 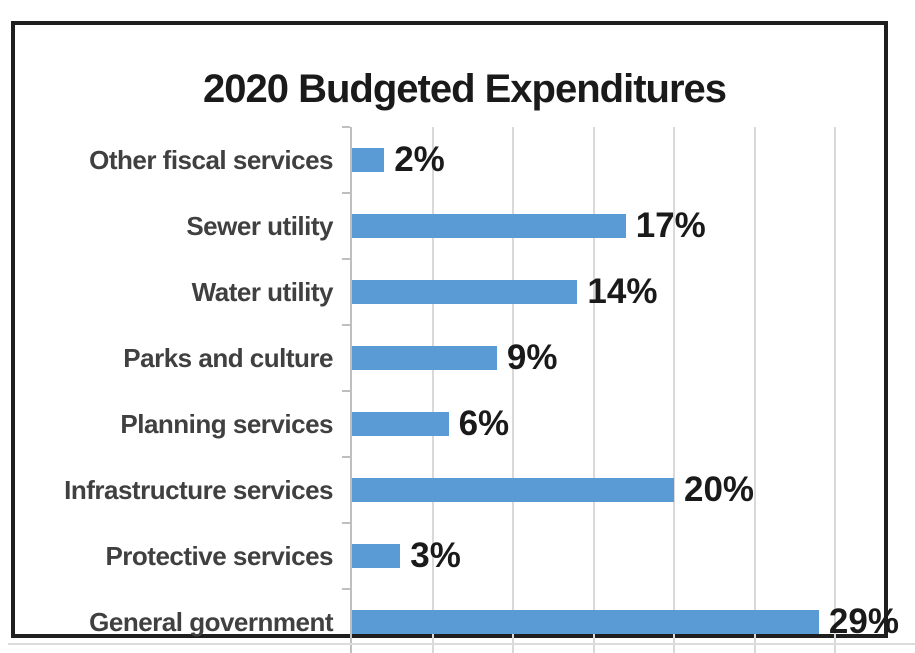 What do you see at coordinates (622, 291) in the screenshot?
I see `value-label: 14%` at bounding box center [622, 291].